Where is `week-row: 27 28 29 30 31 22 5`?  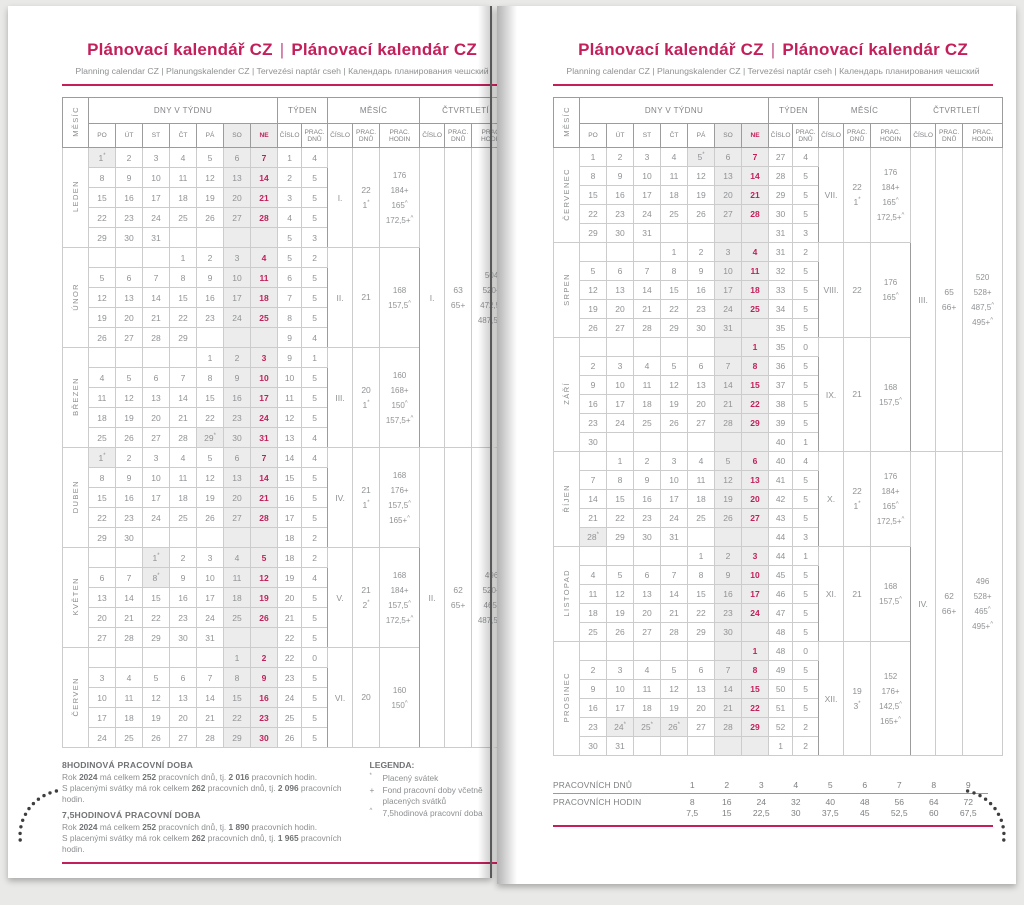 week-row: 27 28 29 30 31 22 5 is located at coordinates (287, 637).